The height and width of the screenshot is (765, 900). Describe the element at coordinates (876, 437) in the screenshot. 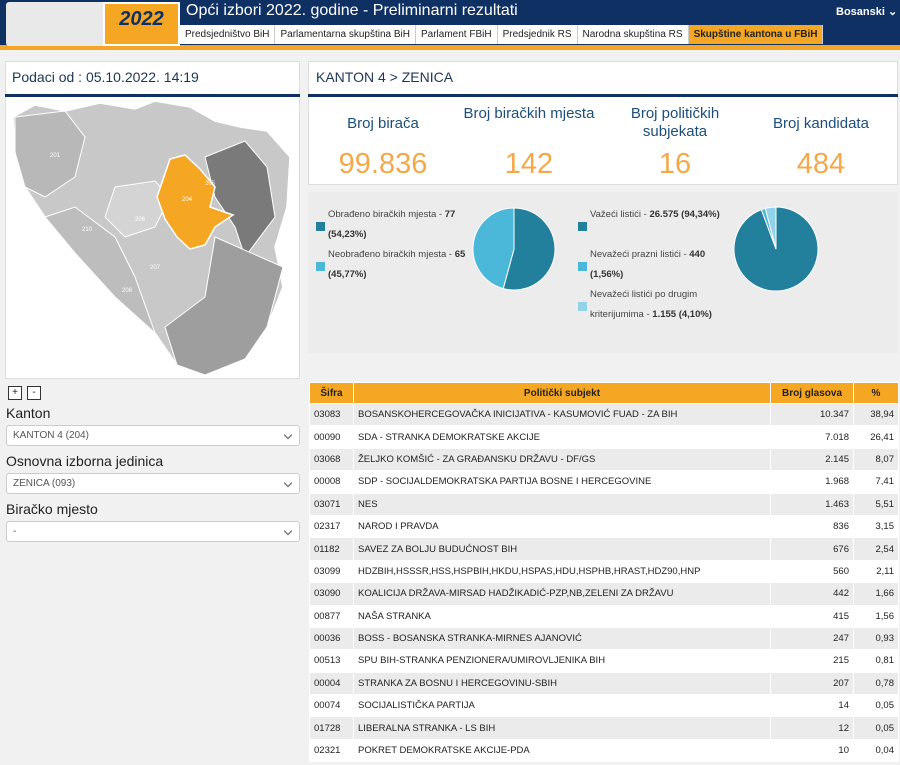

I see `table-cell: 26,41` at that location.